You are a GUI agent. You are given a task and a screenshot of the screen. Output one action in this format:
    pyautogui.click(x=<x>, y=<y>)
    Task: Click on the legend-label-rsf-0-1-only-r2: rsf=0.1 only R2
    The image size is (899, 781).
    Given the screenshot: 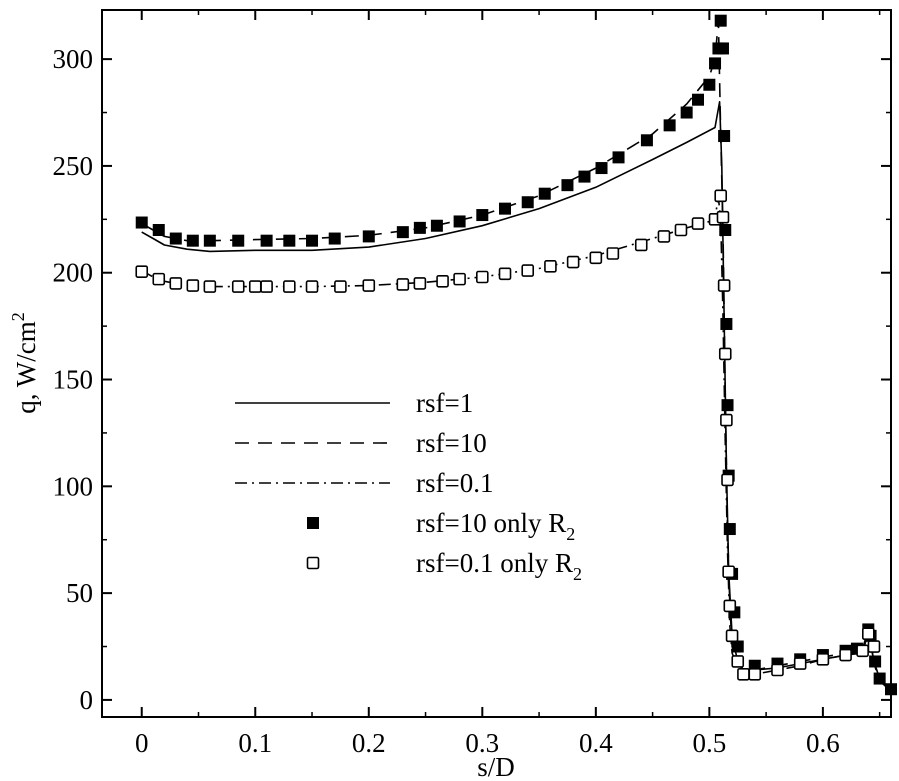 What is the action you would take?
    pyautogui.click(x=499, y=566)
    